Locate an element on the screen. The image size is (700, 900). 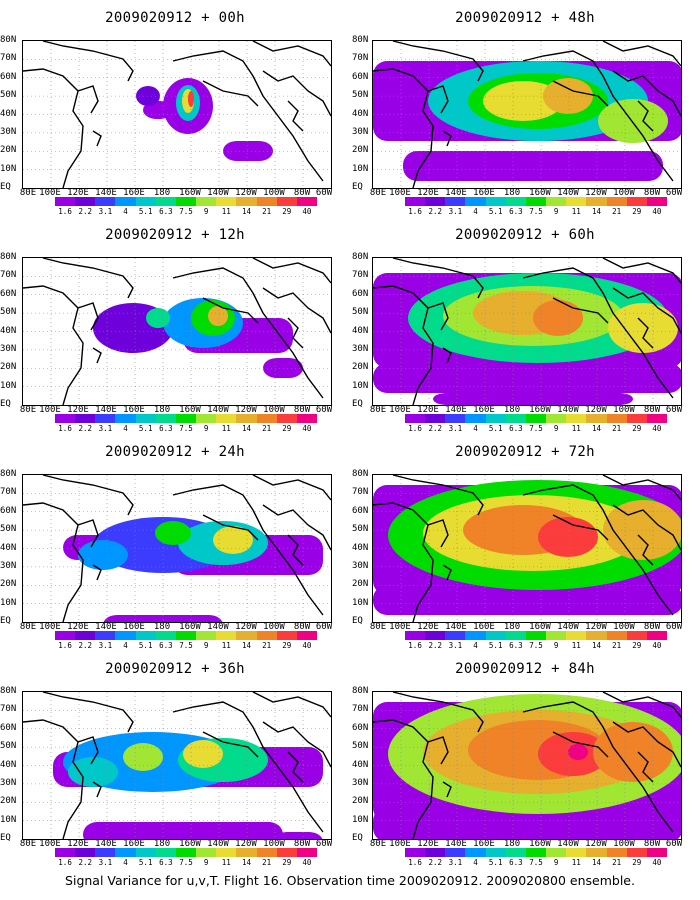
longitude-label: 60W is located at coordinates (674, 627).